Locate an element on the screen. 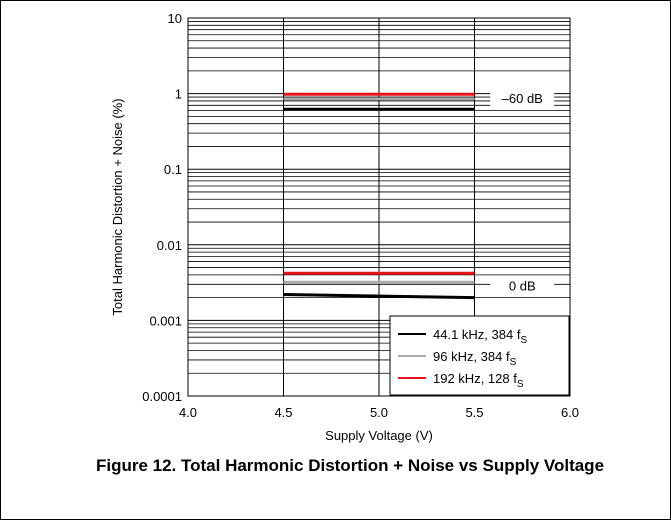  y-axis-label: Total Harmonic Distortion + Noise (%) is located at coordinates (117, 206).